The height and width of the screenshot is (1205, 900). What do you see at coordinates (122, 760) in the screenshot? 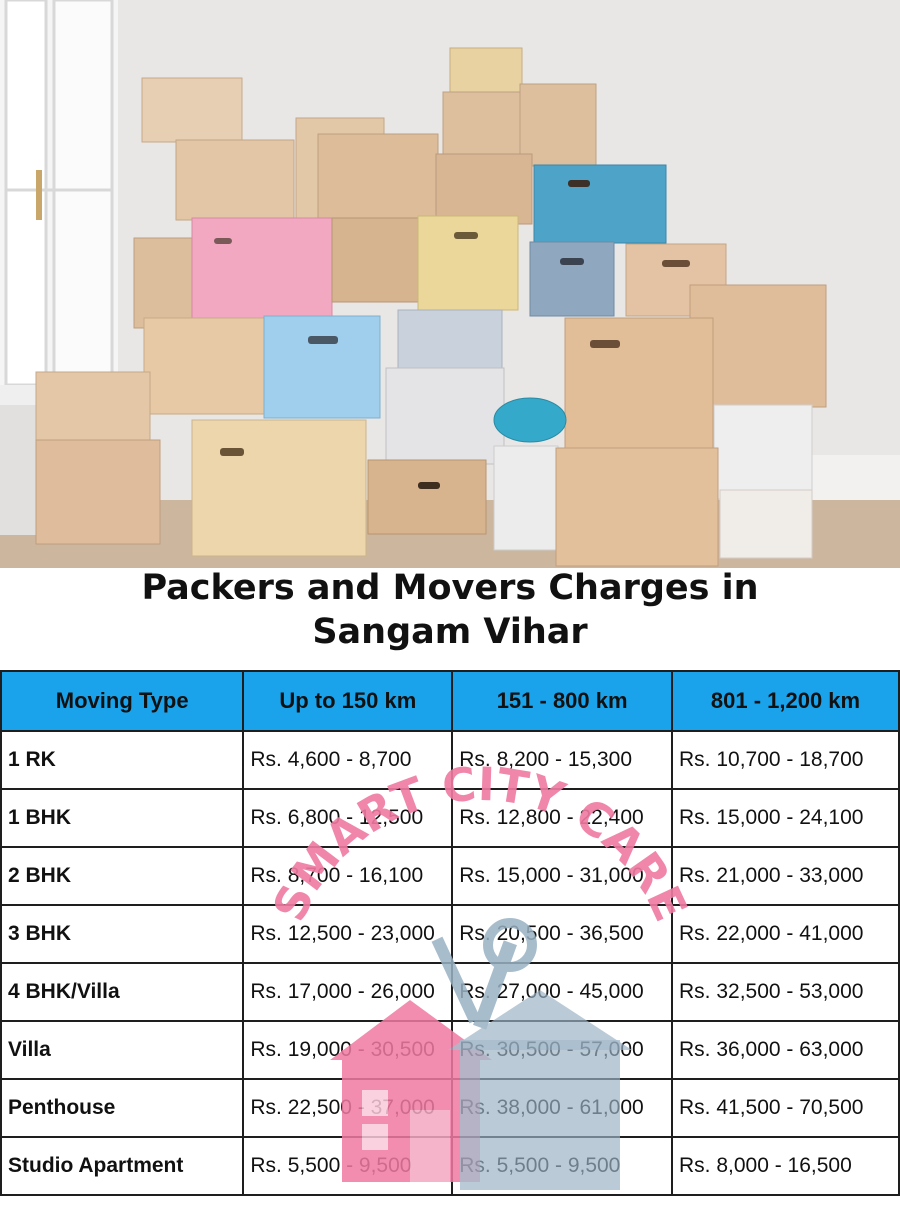
I see `row-type: 1 RK` at bounding box center [122, 760].